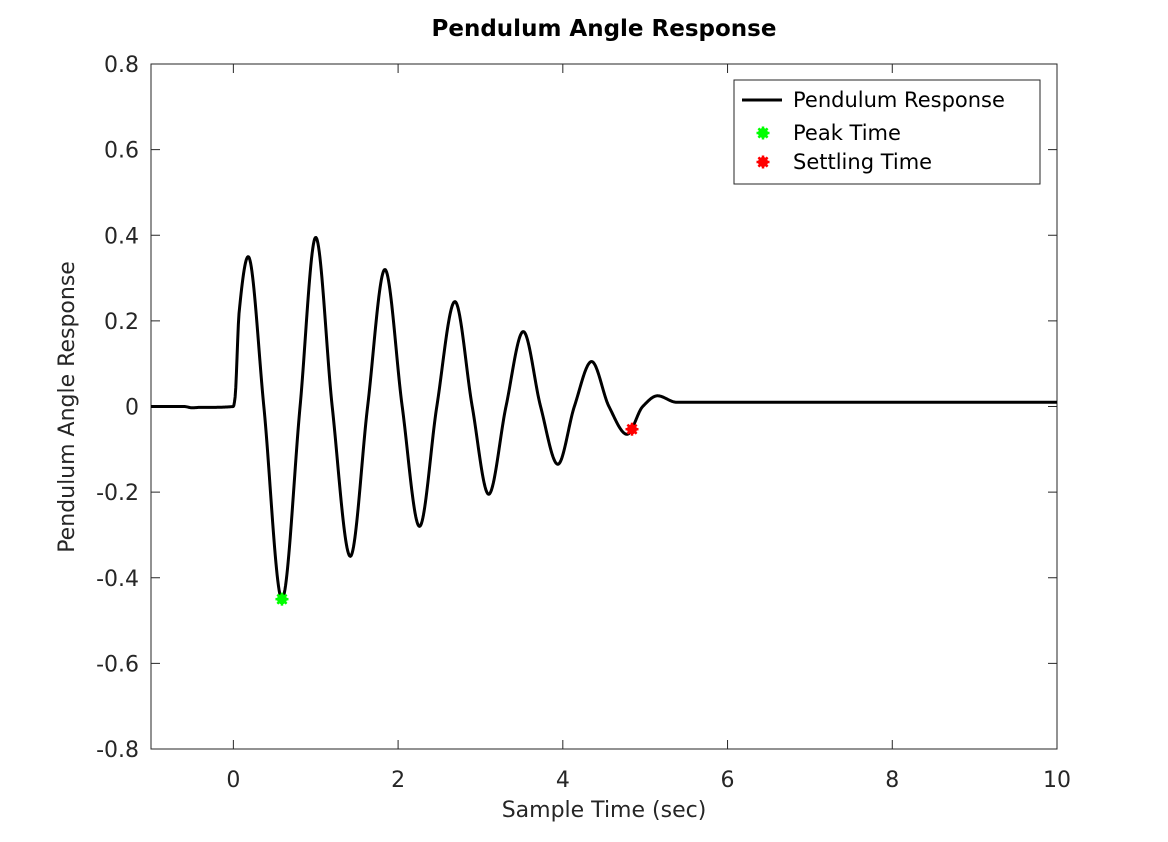 The width and height of the screenshot is (1168, 842). I want to click on legend-box, so click(887, 132).